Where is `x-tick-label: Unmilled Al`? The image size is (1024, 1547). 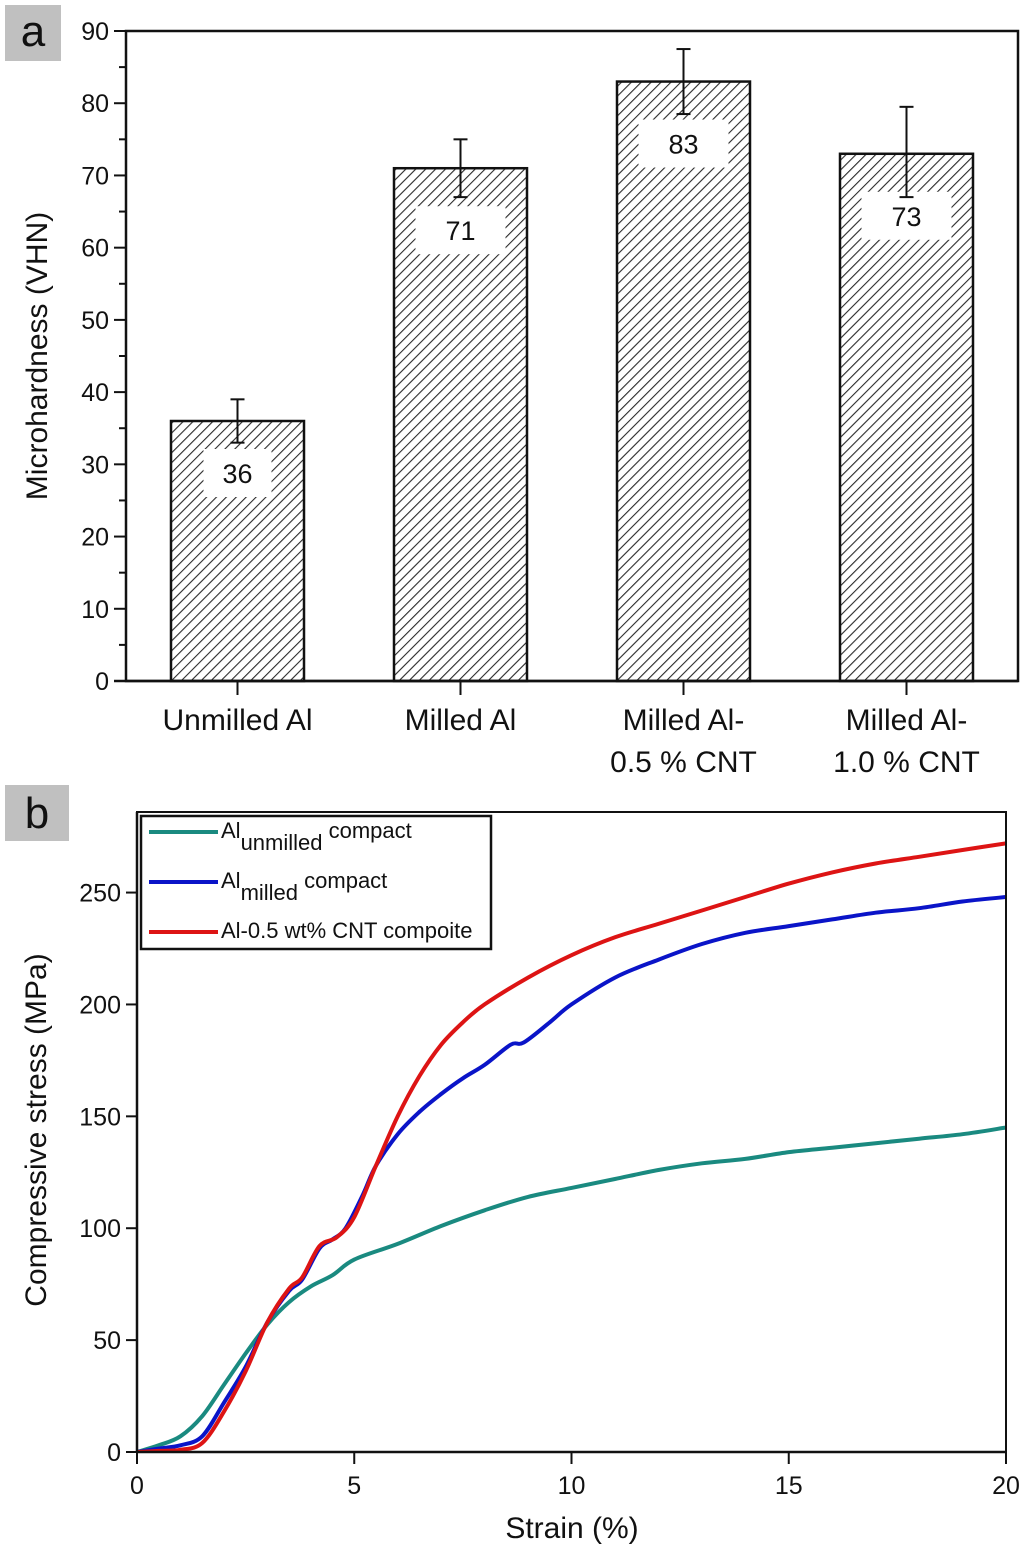
x-tick-label: Unmilled Al is located at coordinates (237, 720).